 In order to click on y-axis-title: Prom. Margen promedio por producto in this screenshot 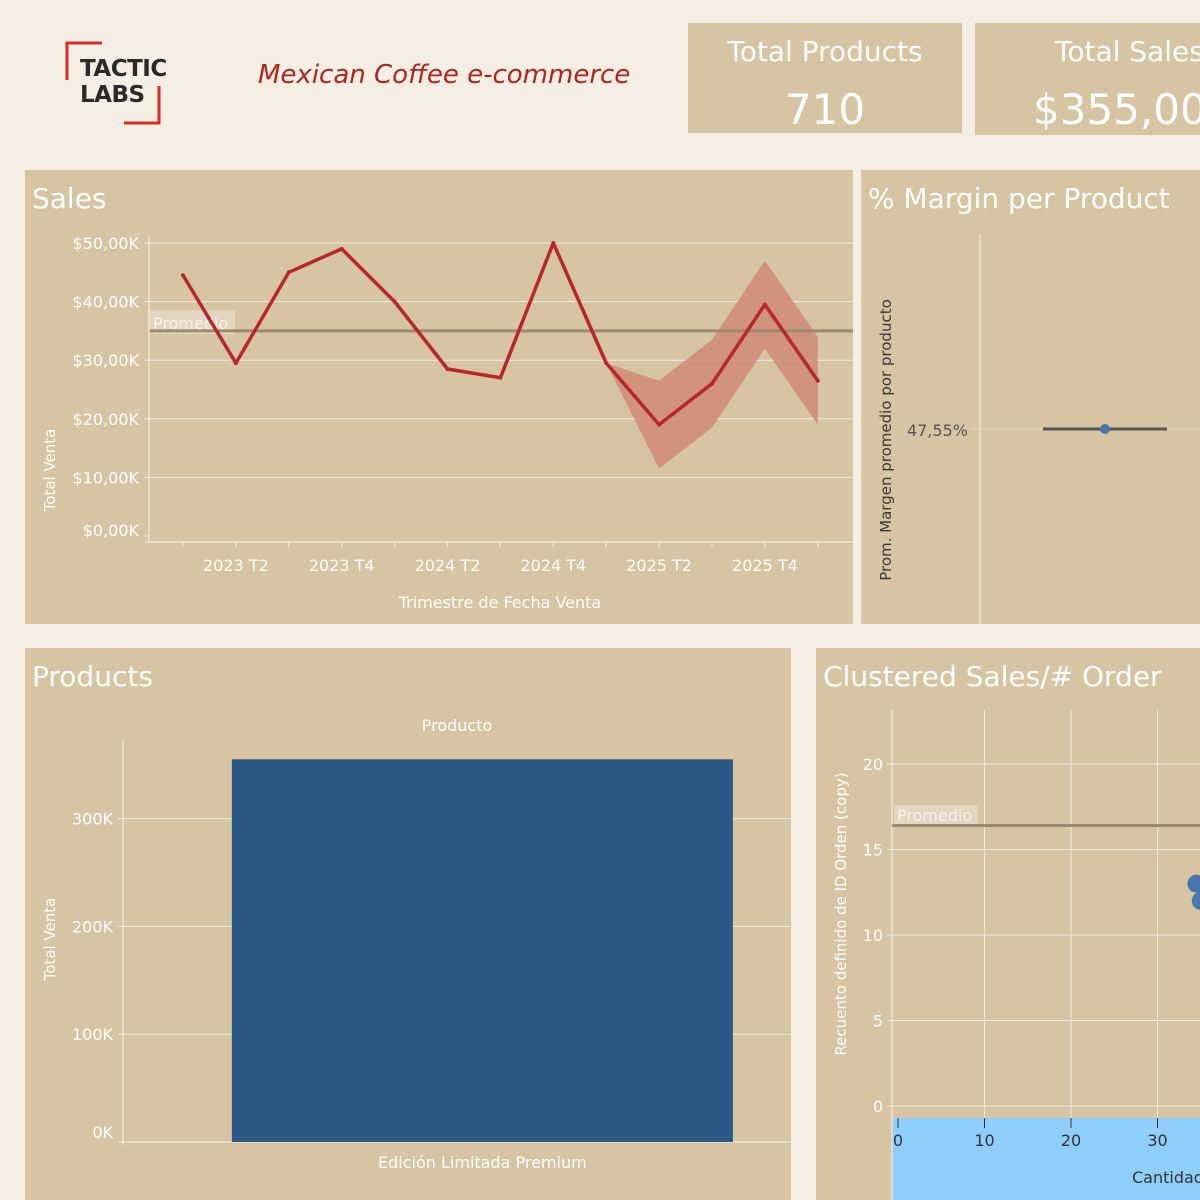, I will do `click(886, 440)`.